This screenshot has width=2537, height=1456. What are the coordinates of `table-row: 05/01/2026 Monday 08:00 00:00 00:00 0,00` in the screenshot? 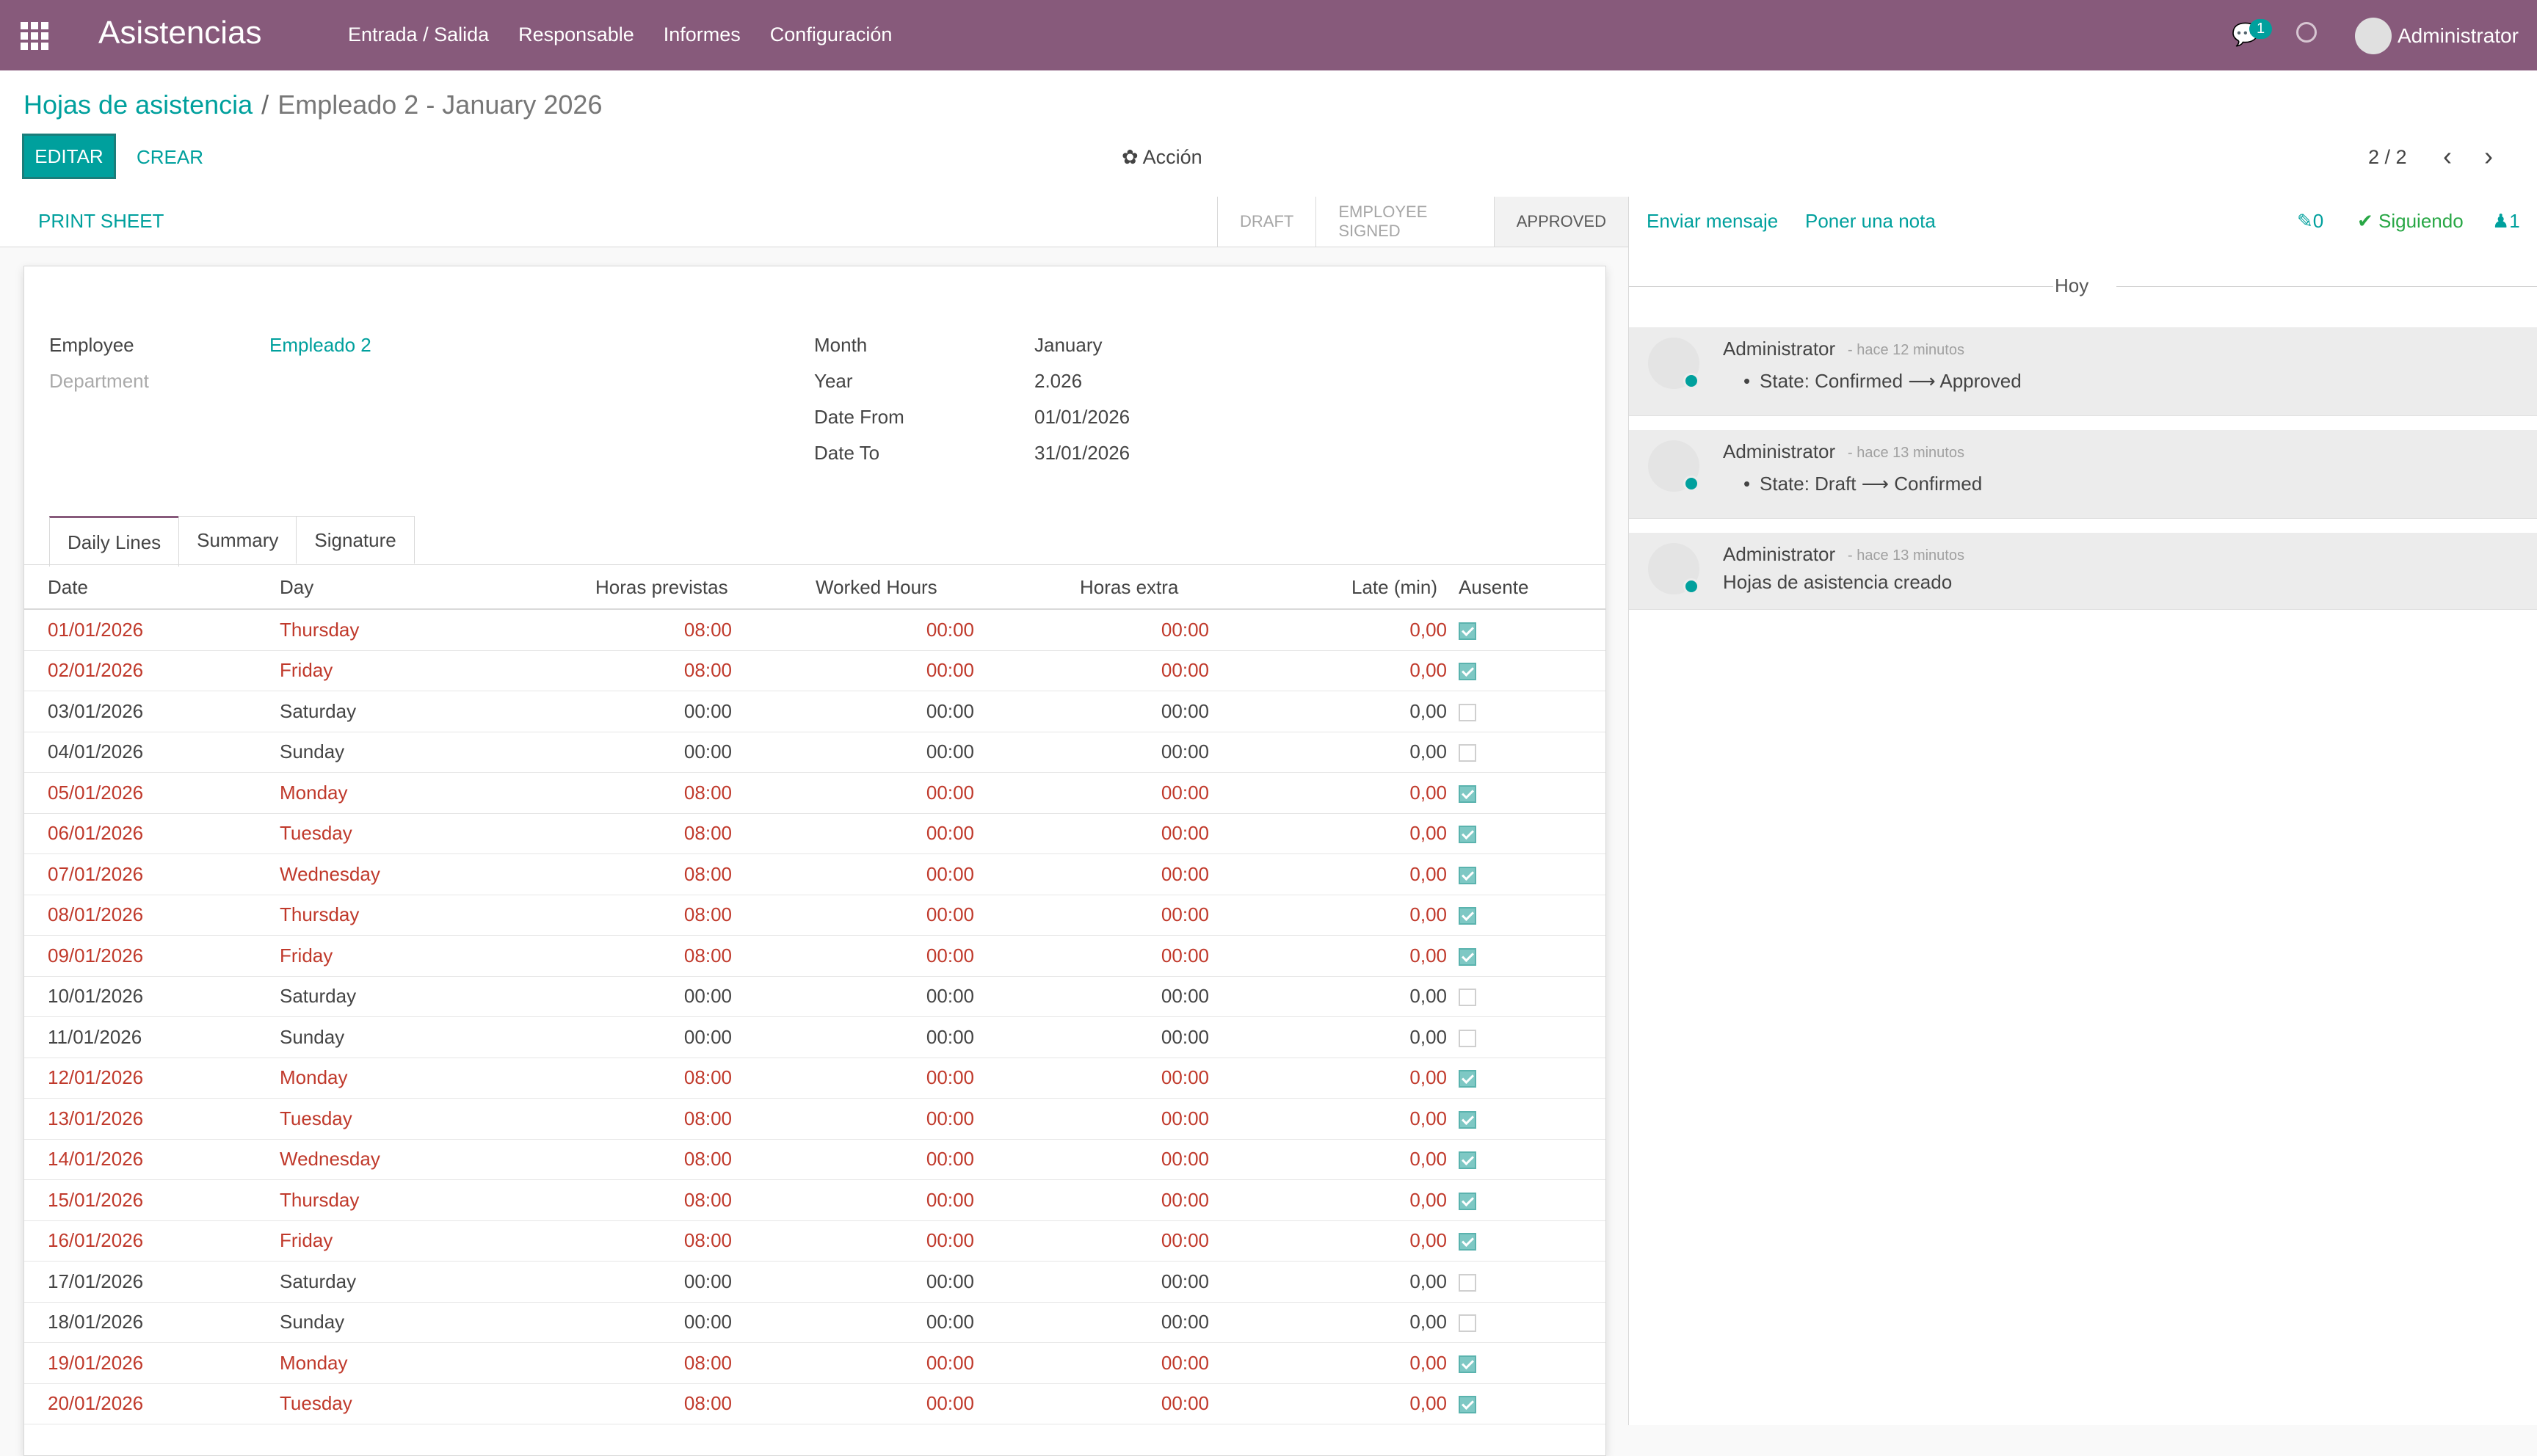 It's located at (814, 793).